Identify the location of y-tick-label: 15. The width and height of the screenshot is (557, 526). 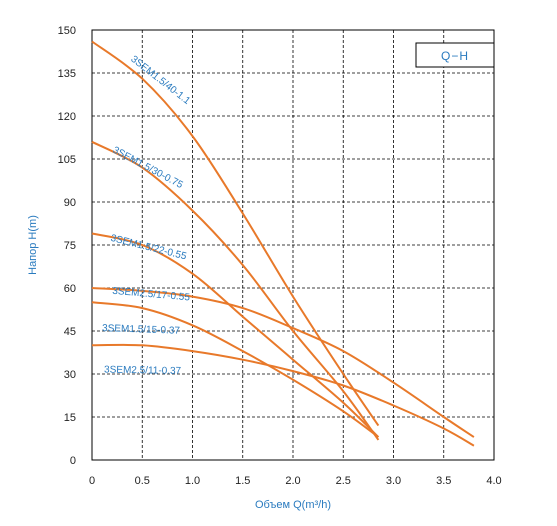
(70, 418).